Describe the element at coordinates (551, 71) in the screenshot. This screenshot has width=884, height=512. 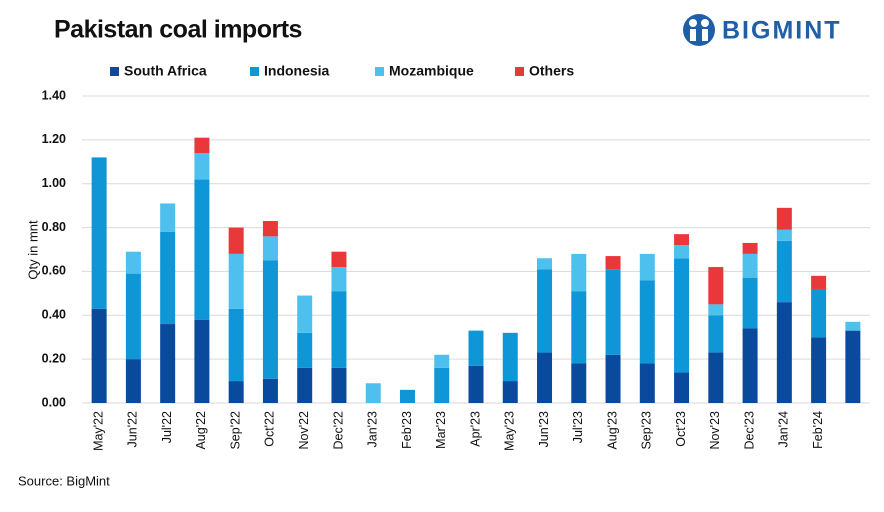
I see `legend-label: Others` at that location.